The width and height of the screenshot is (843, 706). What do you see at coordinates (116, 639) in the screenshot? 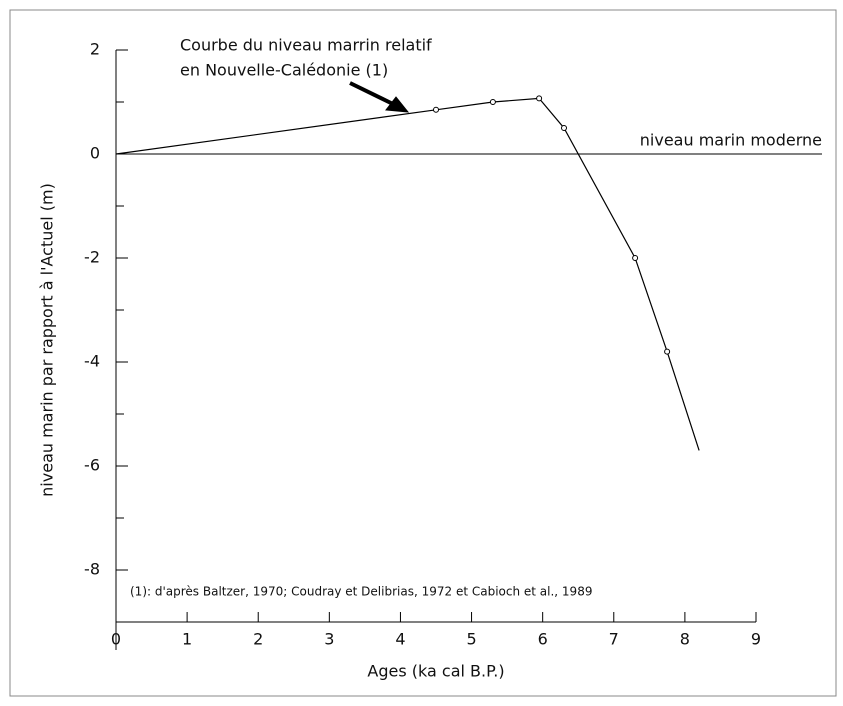
I see `x-tick-label: 0` at bounding box center [116, 639].